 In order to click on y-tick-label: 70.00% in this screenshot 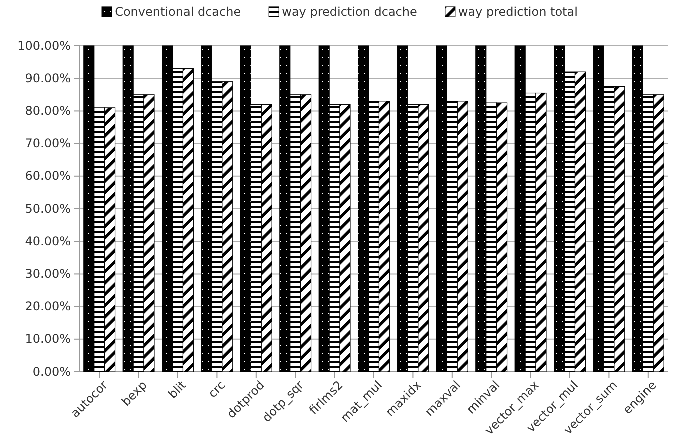, I will do `click(48, 143)`.